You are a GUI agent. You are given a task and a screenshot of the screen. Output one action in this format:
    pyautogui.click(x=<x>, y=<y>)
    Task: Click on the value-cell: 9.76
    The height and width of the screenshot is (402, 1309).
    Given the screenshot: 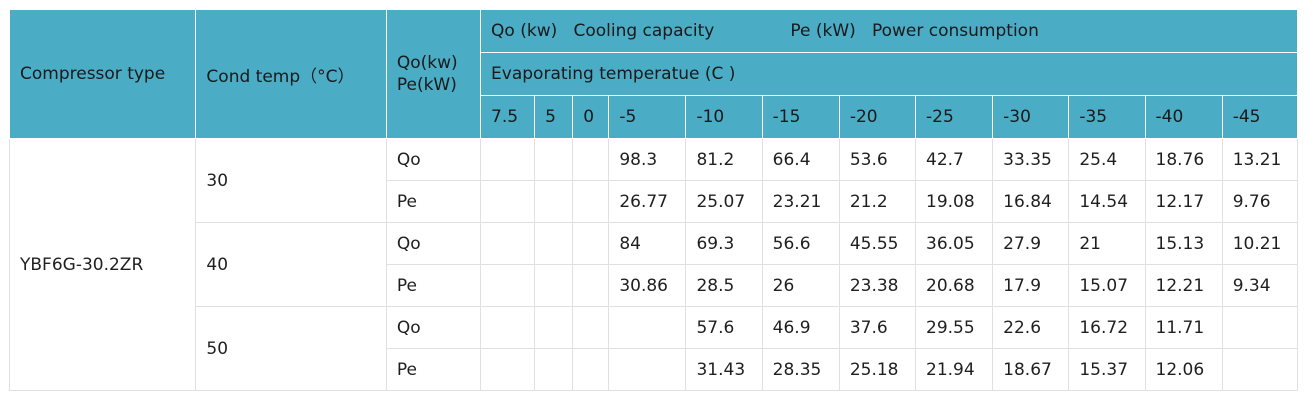 What is the action you would take?
    pyautogui.click(x=1260, y=201)
    